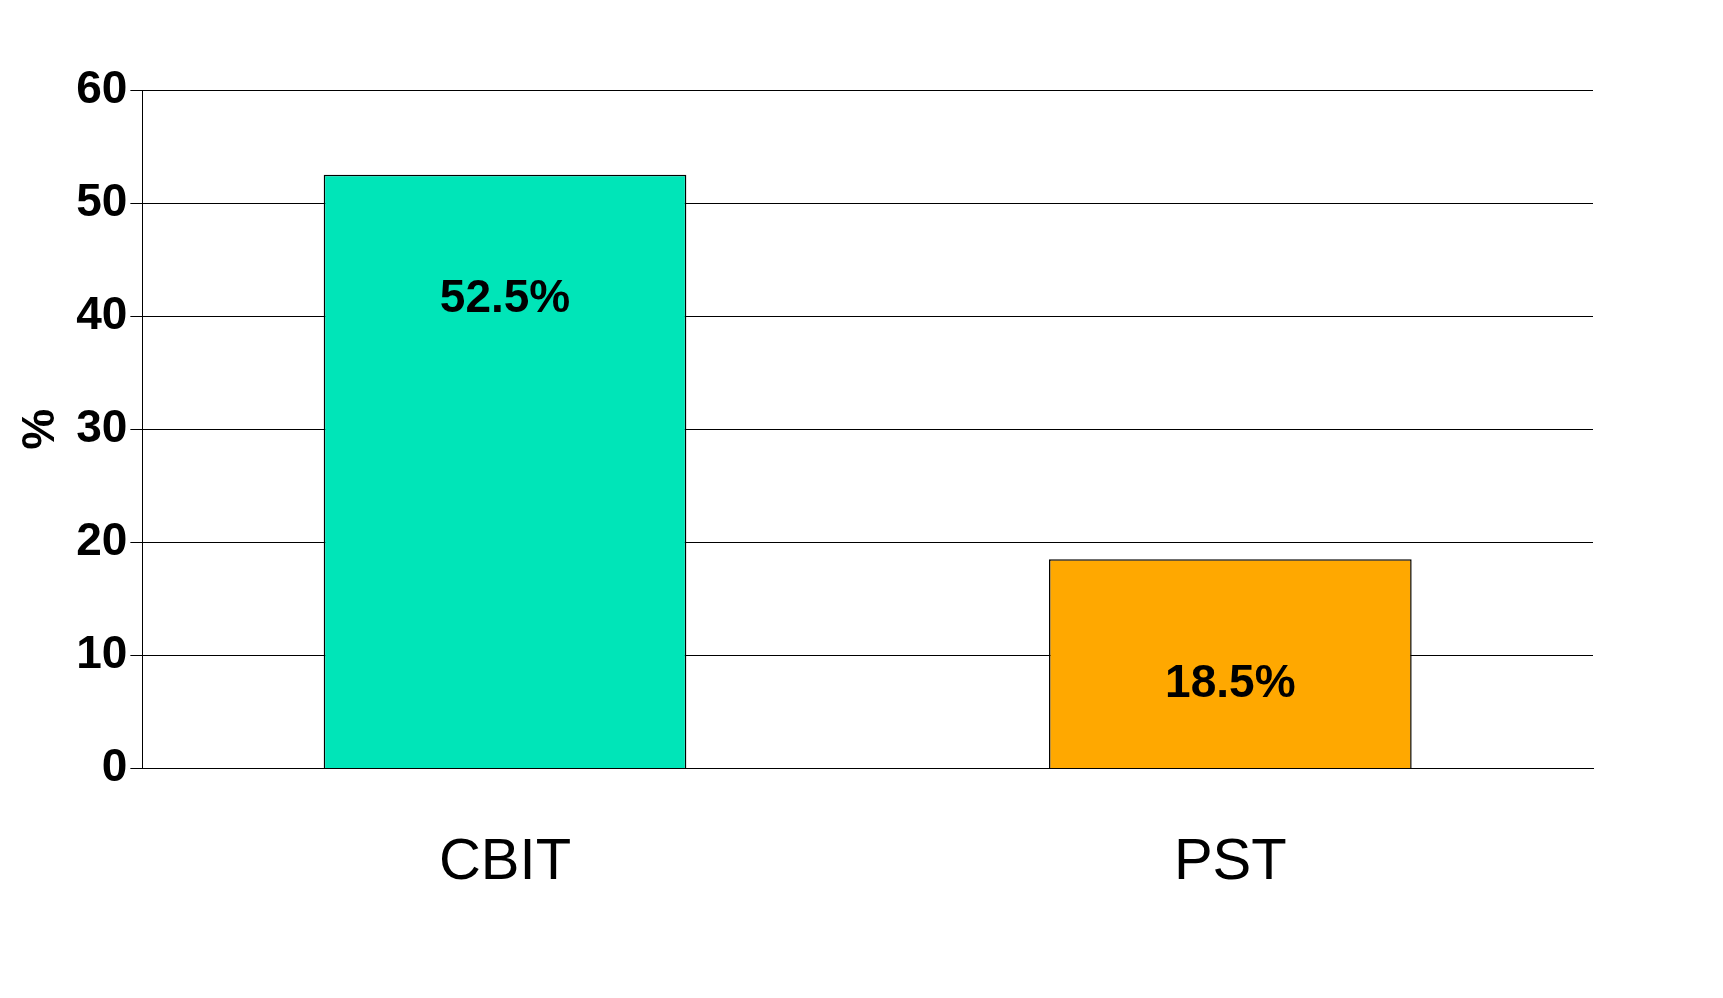 The image size is (1723, 998). Describe the element at coordinates (102, 425) in the screenshot. I see `y-tick-label: 30` at that location.